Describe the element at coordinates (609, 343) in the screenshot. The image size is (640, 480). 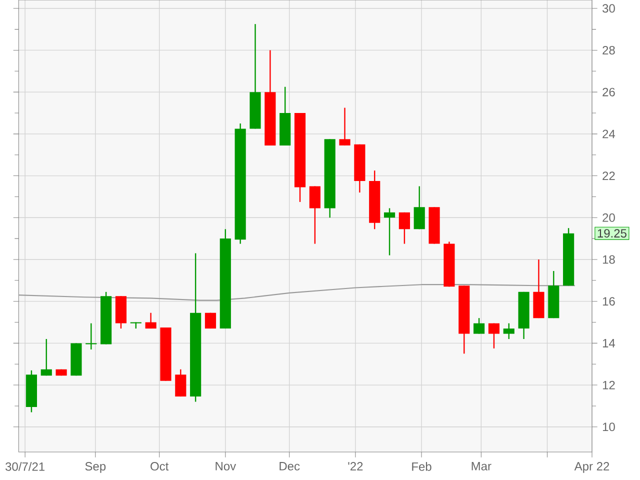
I see `y-tick-label: 14` at that location.